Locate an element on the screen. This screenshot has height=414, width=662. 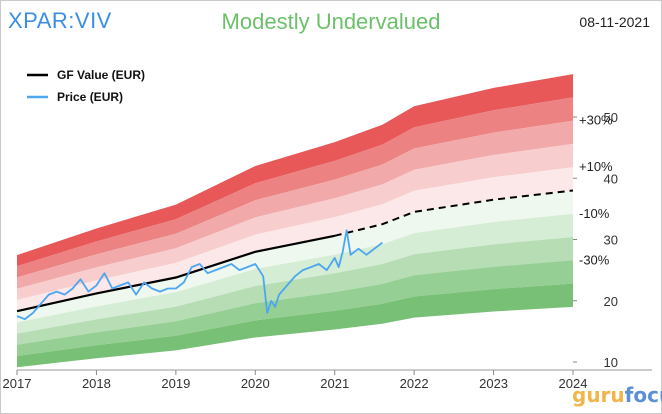
band-label: +30% is located at coordinates (596, 120).